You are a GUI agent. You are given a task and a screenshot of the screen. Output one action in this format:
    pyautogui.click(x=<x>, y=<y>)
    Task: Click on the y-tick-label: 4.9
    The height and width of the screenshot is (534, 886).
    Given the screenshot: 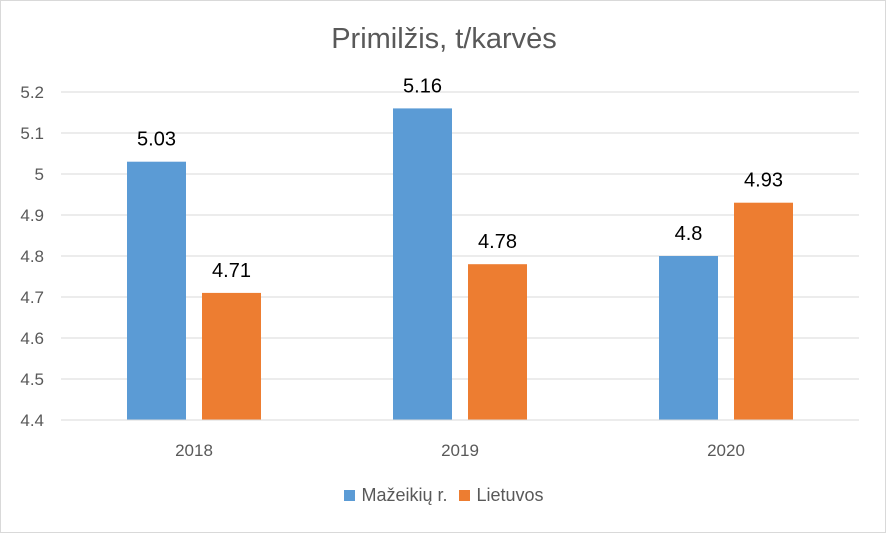 What is the action you would take?
    pyautogui.click(x=32, y=215)
    